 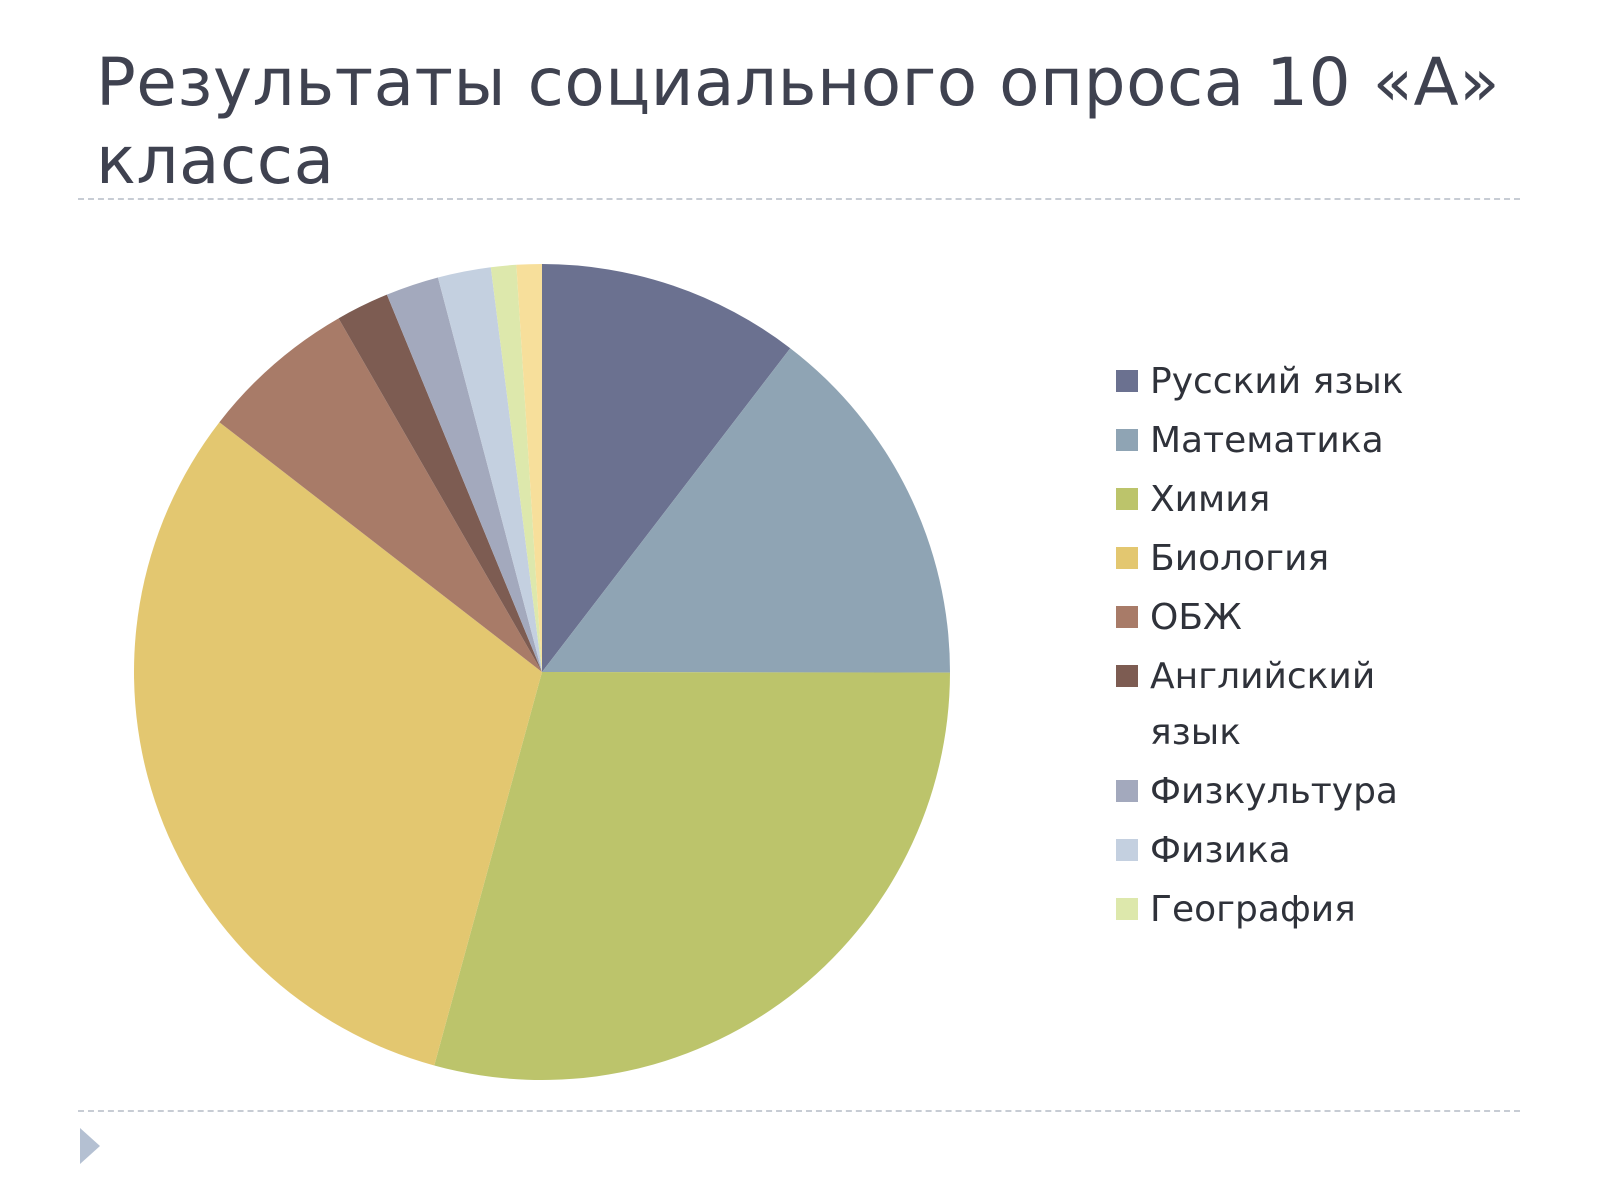 What do you see at coordinates (799, 199) in the screenshot?
I see `title-divider` at bounding box center [799, 199].